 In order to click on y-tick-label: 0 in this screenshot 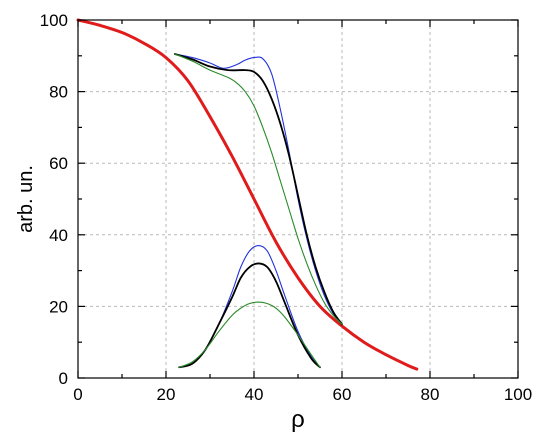, I will do `click(63, 378)`.